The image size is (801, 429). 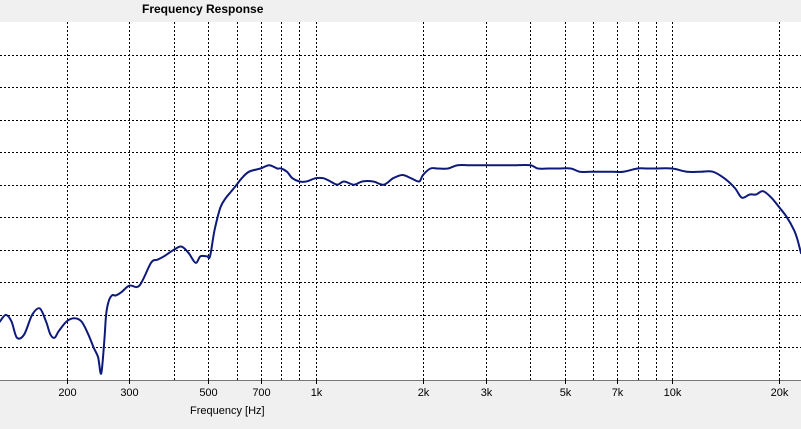 What do you see at coordinates (673, 393) in the screenshot?
I see `x-tick-label-9: 10k` at bounding box center [673, 393].